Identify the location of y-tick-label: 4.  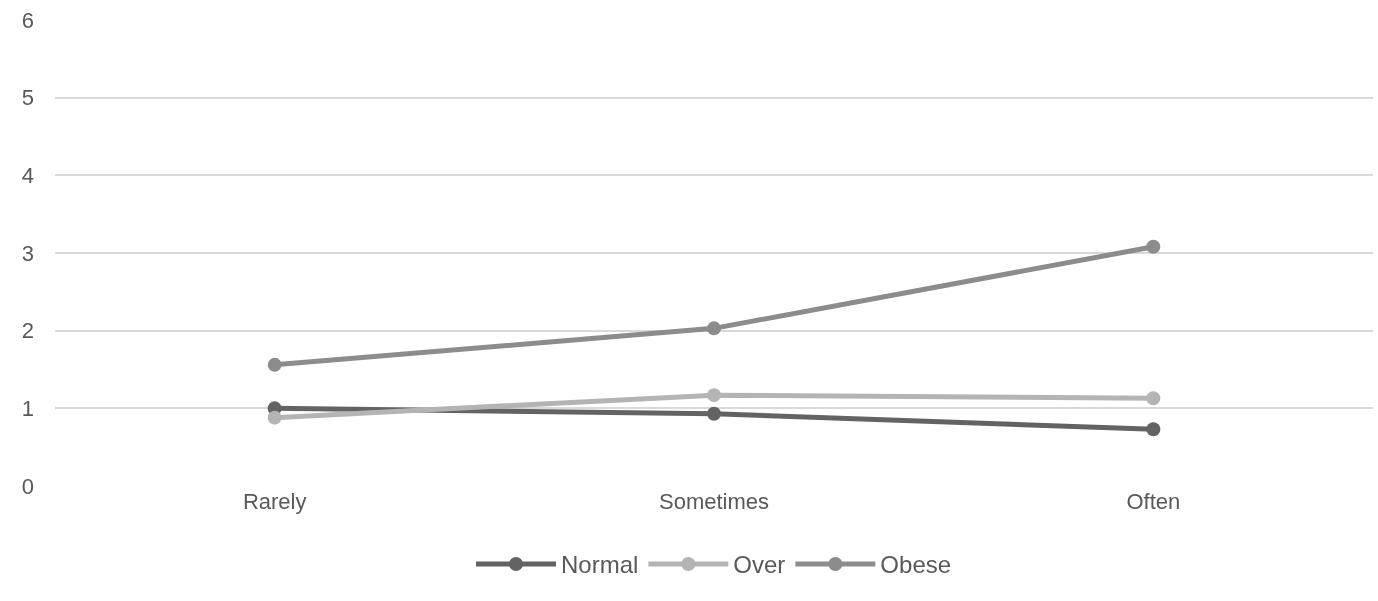
(27, 176).